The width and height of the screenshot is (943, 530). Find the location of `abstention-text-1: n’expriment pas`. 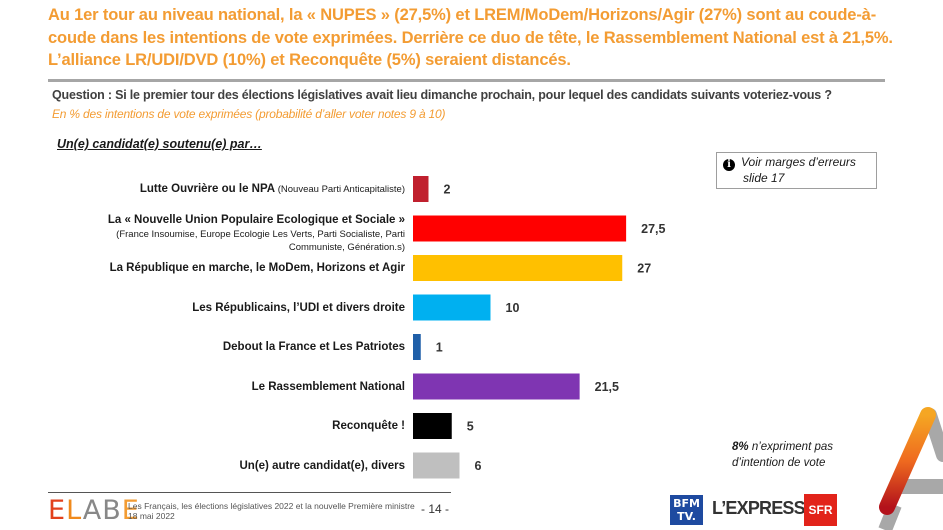

abstention-text-1: n’expriment pas is located at coordinates (790, 447).